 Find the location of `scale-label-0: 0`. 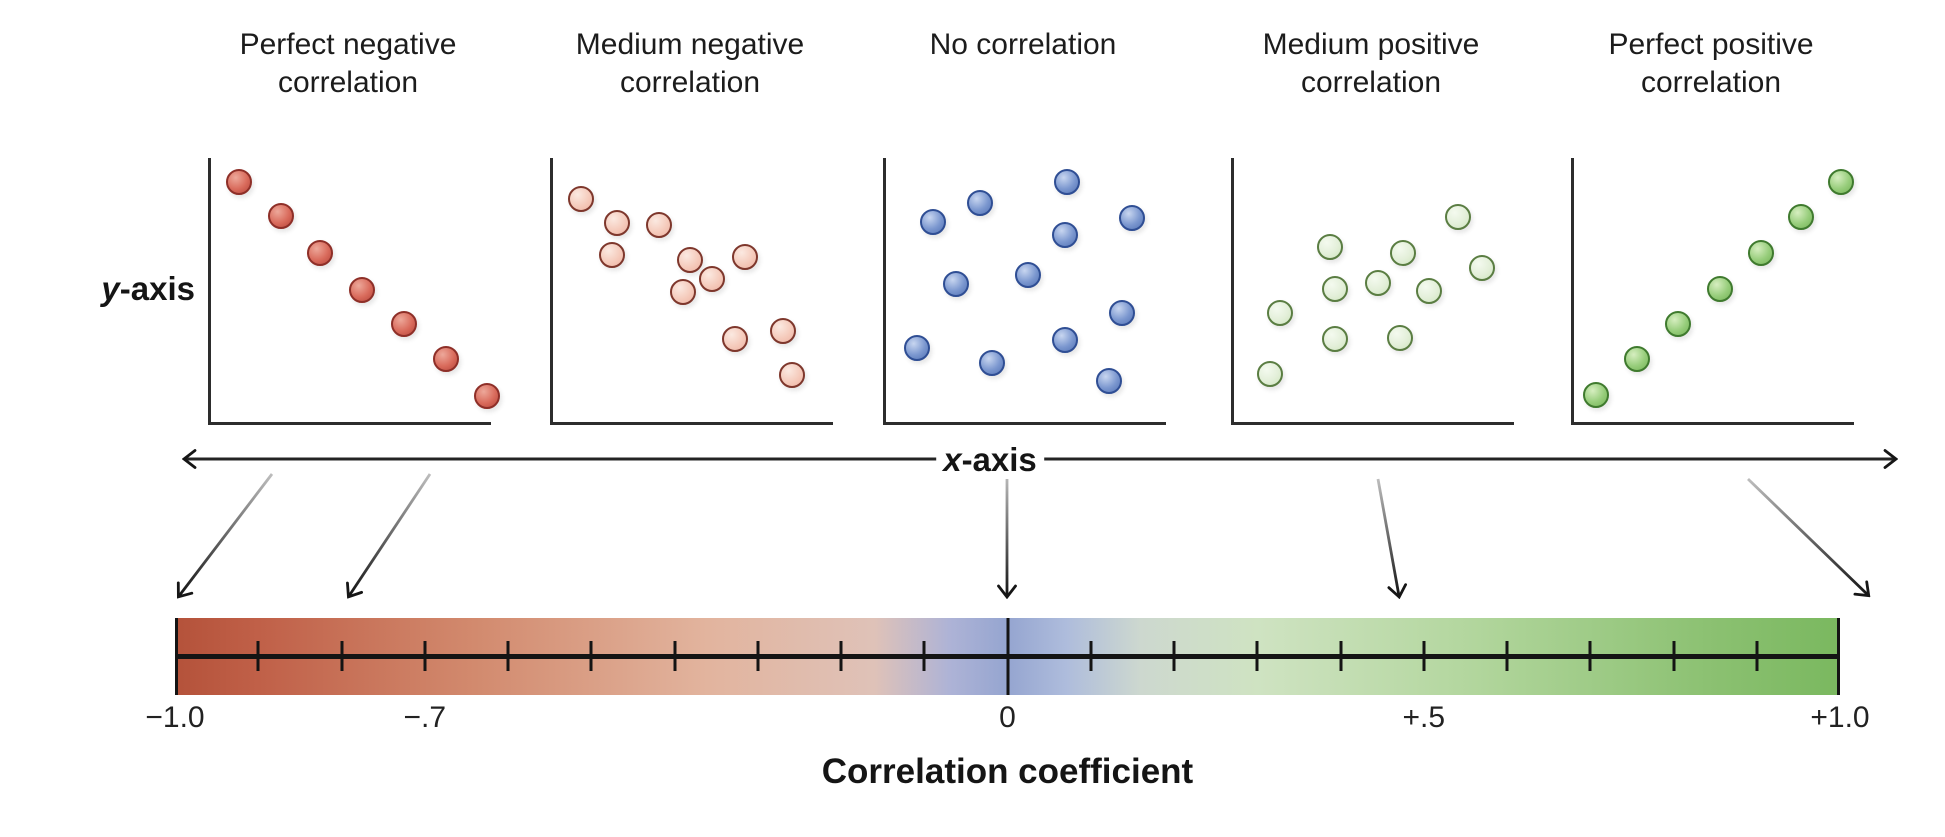

scale-label-0: 0 is located at coordinates (1007, 717).